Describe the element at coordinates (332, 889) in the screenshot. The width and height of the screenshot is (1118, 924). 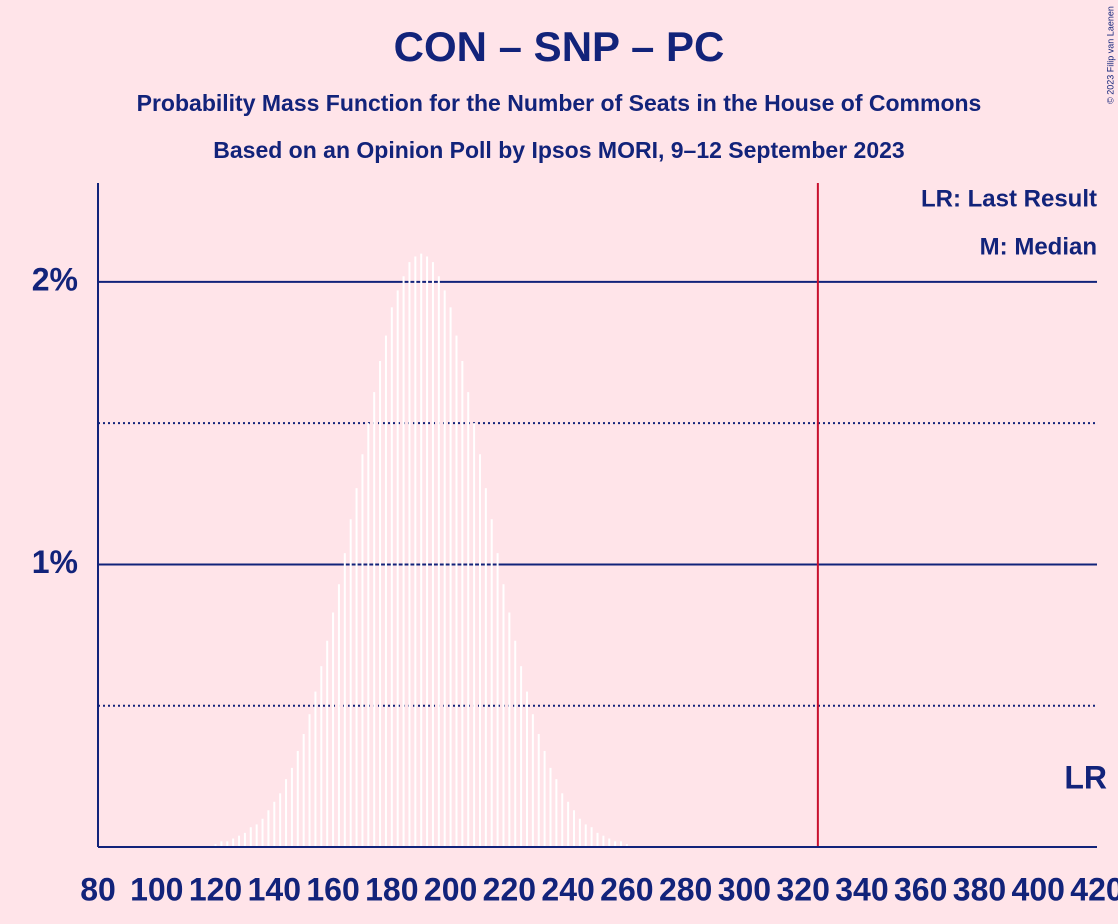
I see `x-tick-label: 160` at that location.